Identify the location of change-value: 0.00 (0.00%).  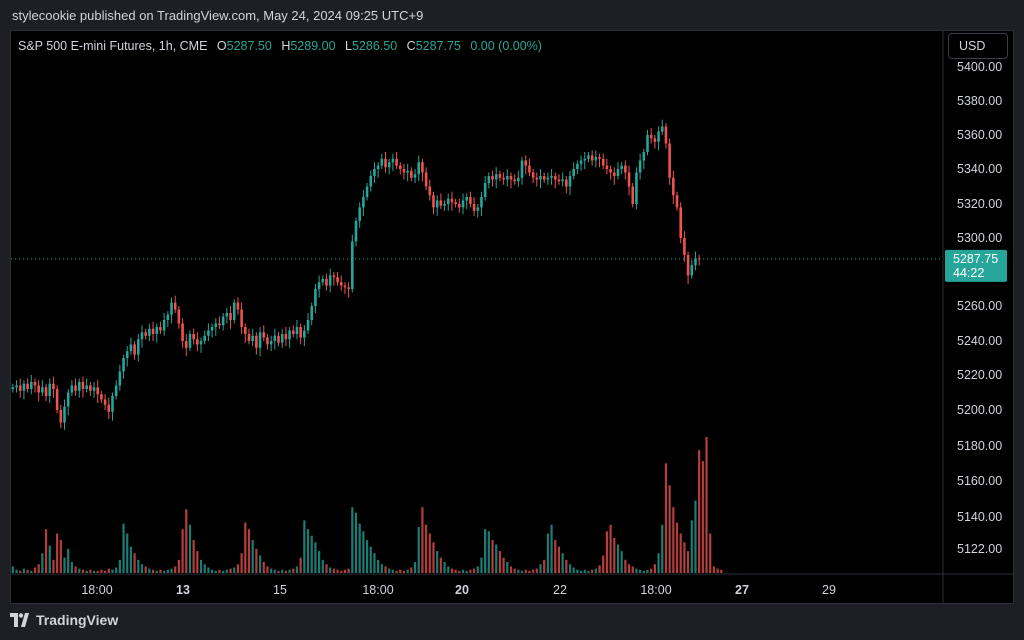
(506, 46).